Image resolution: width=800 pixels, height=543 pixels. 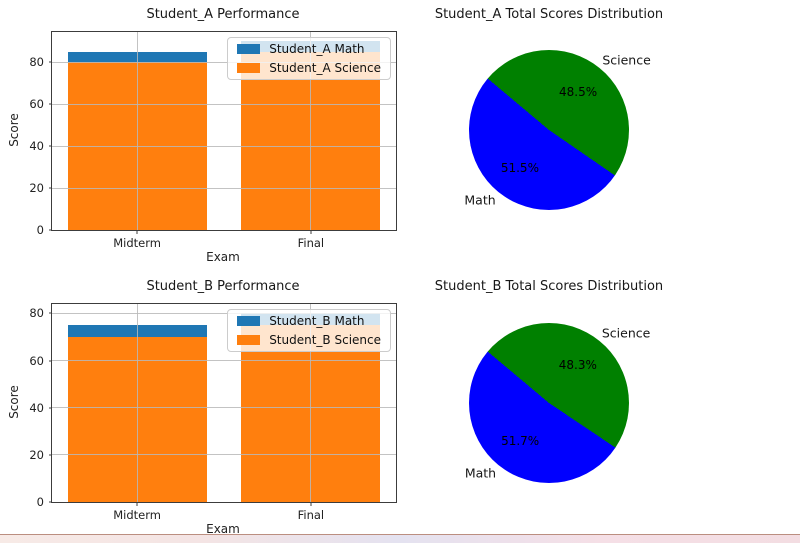 What do you see at coordinates (317, 321) in the screenshot?
I see `legend-label: Student_B Math` at bounding box center [317, 321].